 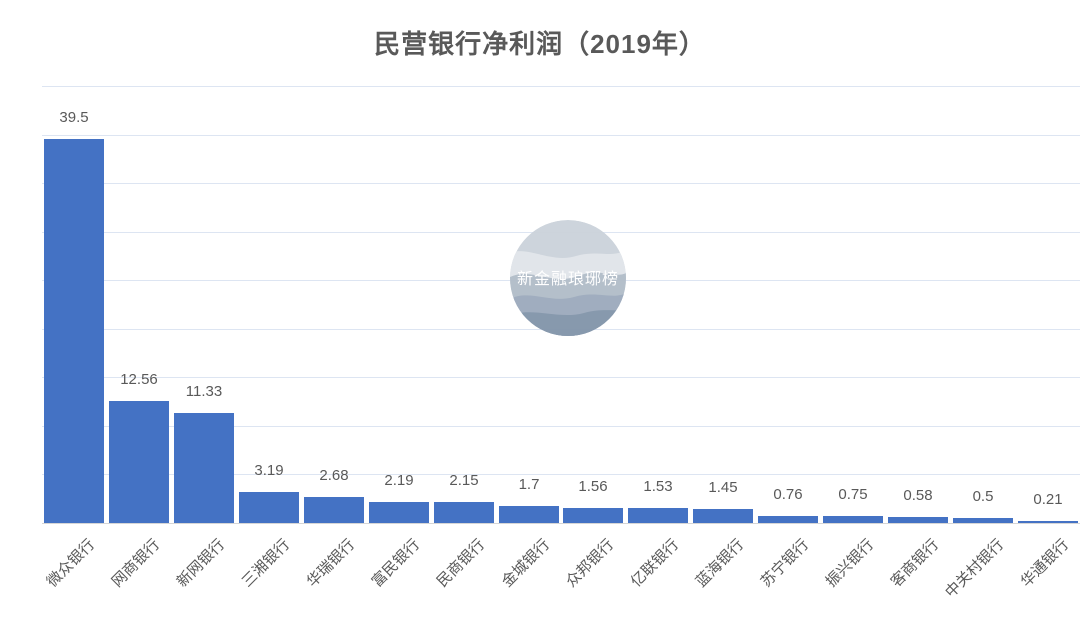 What do you see at coordinates (788, 519) in the screenshot?
I see `bar-苏宁银行` at bounding box center [788, 519].